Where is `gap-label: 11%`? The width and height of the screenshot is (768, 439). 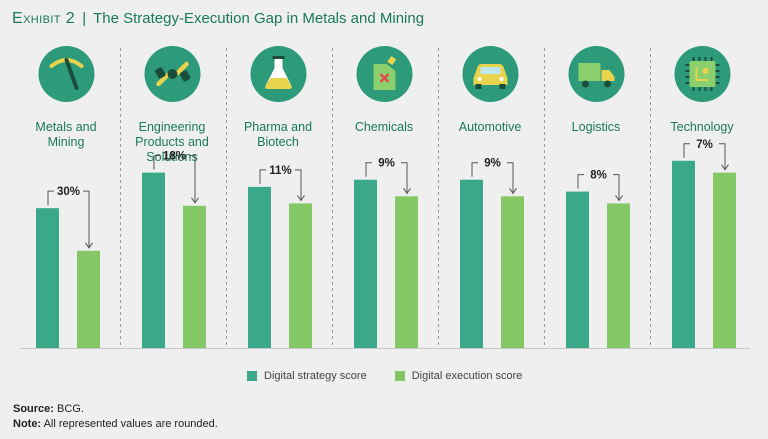
gap-label: 11% is located at coordinates (280, 171).